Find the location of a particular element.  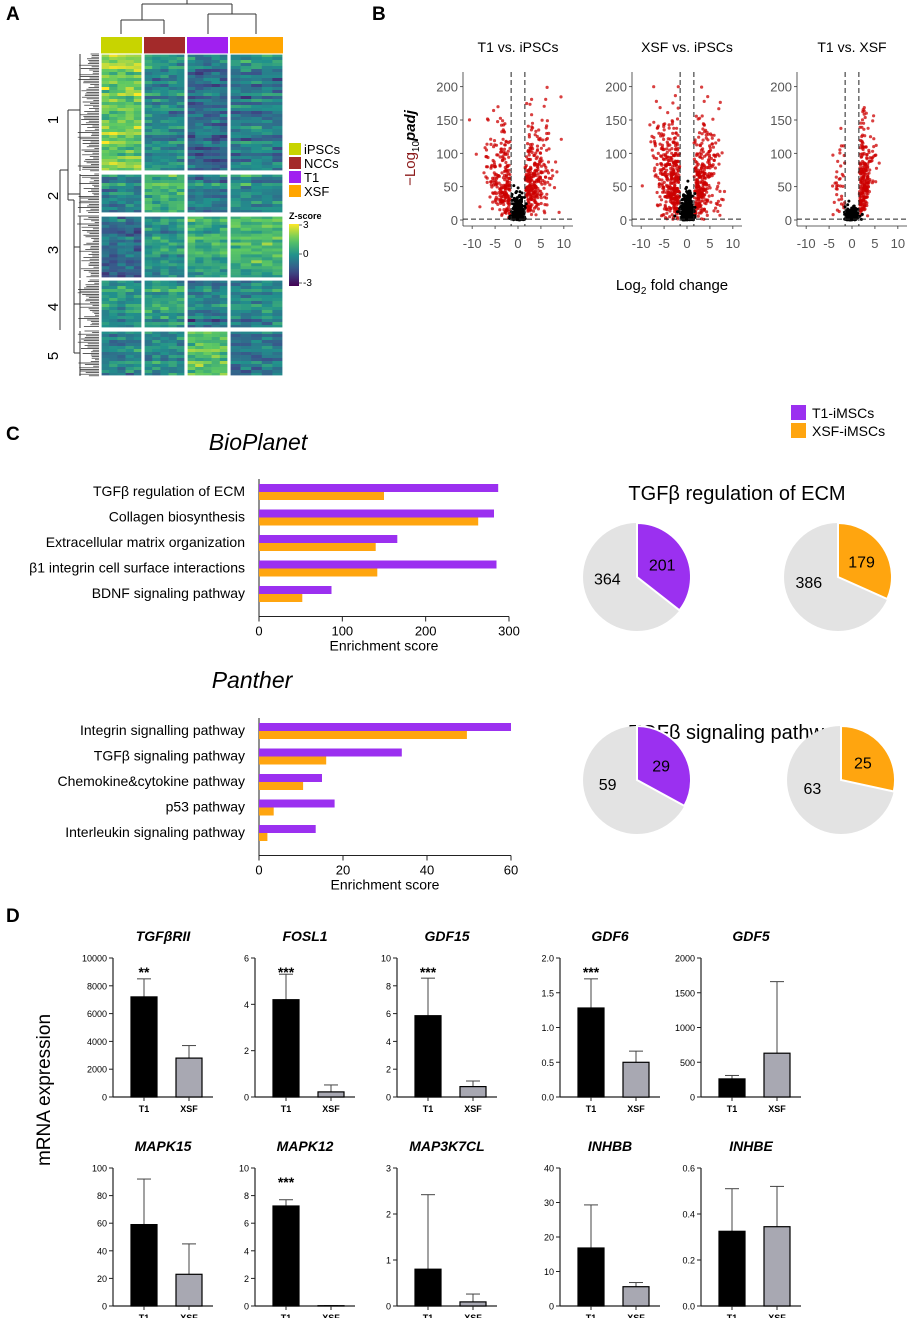

gene-y-tick-label: 0.5 is located at coordinates (547, 1063).